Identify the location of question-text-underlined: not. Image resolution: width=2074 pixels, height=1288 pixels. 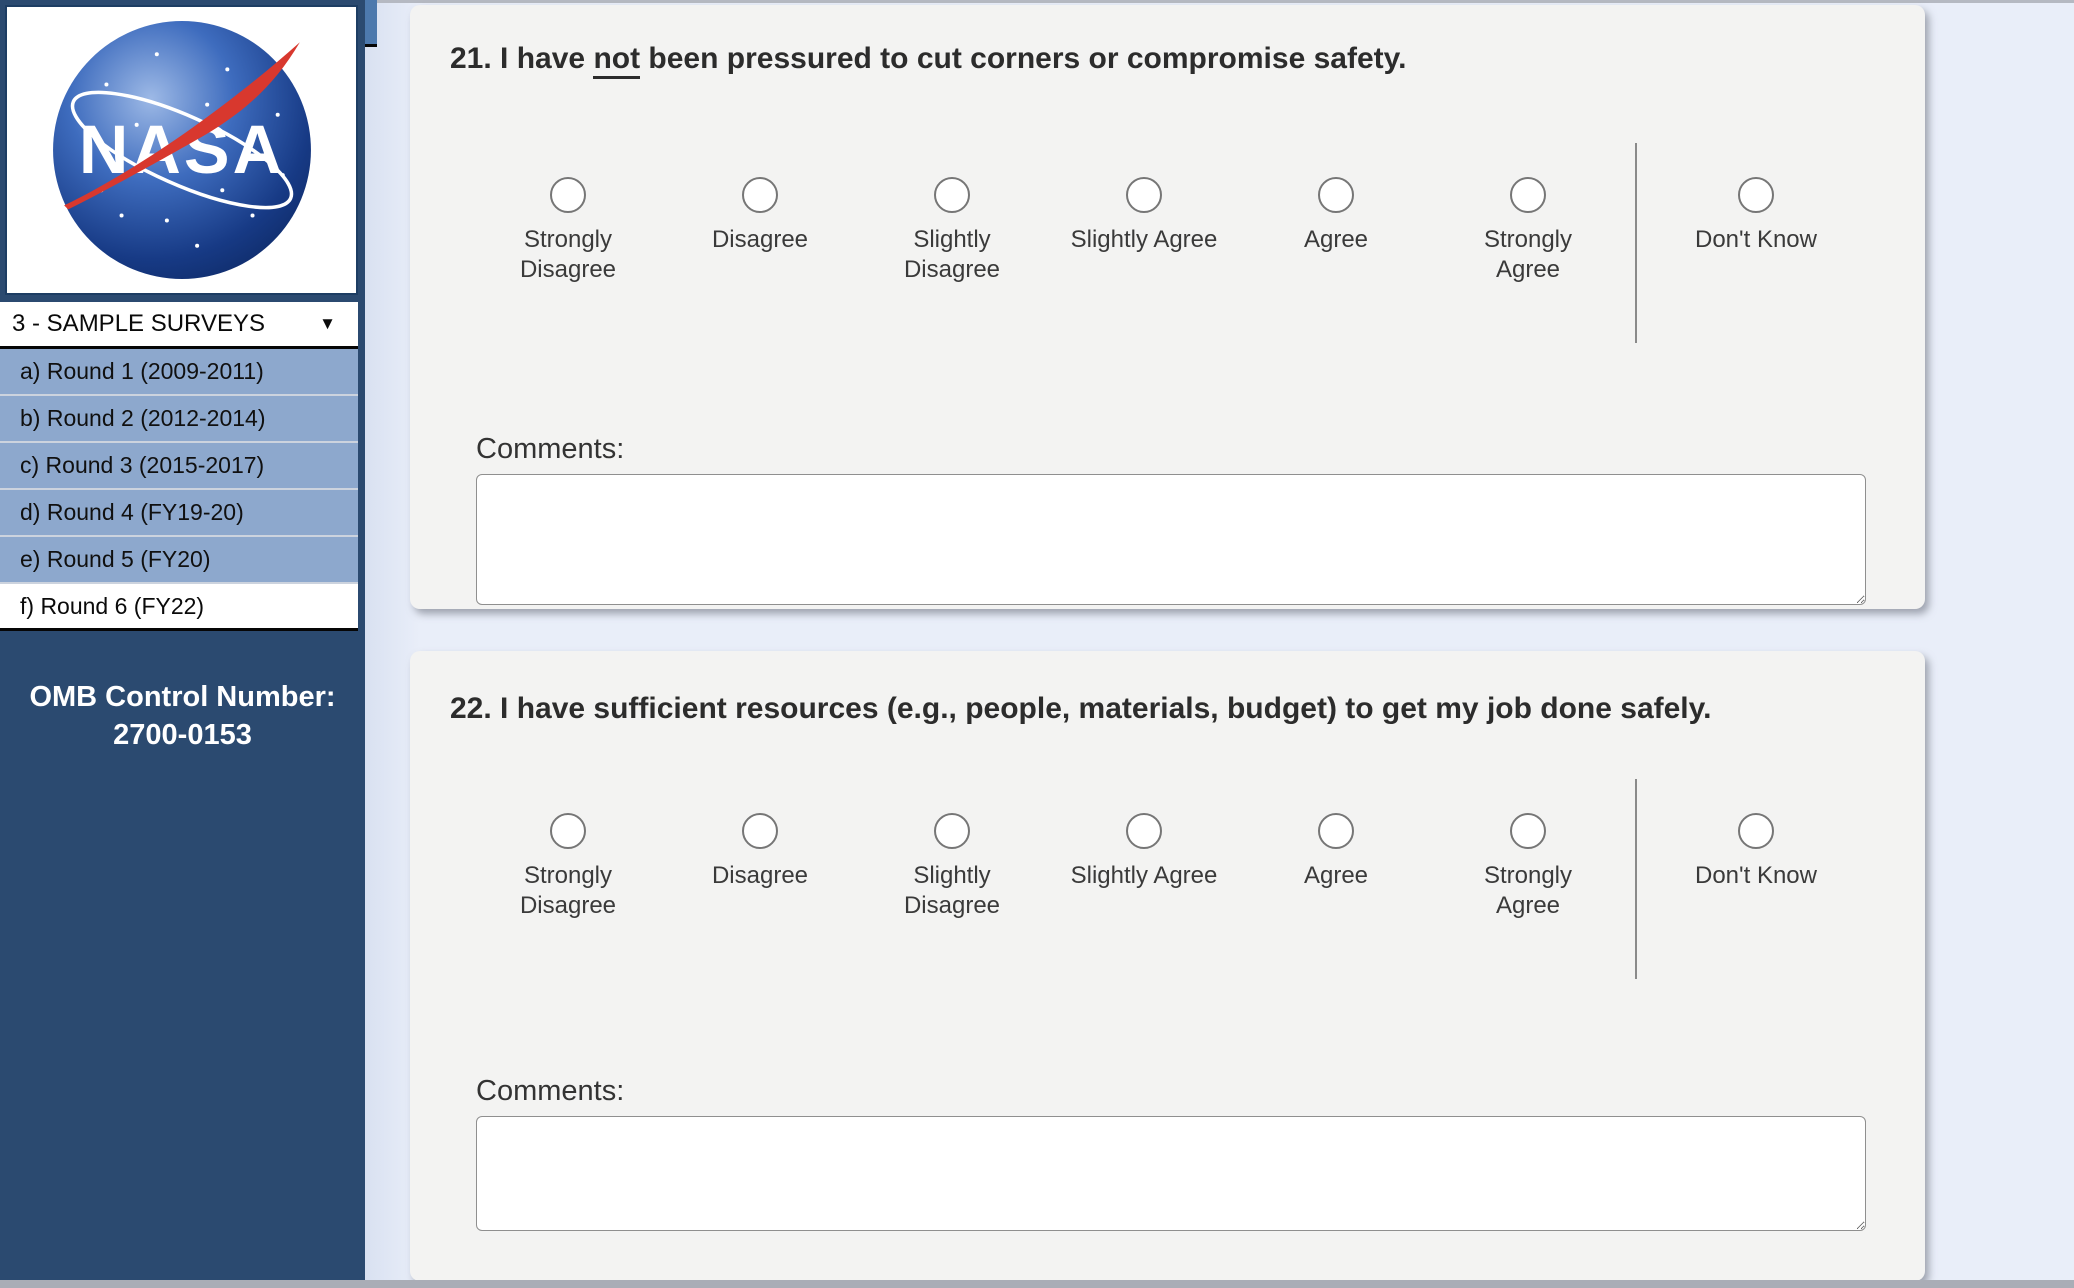
(617, 60).